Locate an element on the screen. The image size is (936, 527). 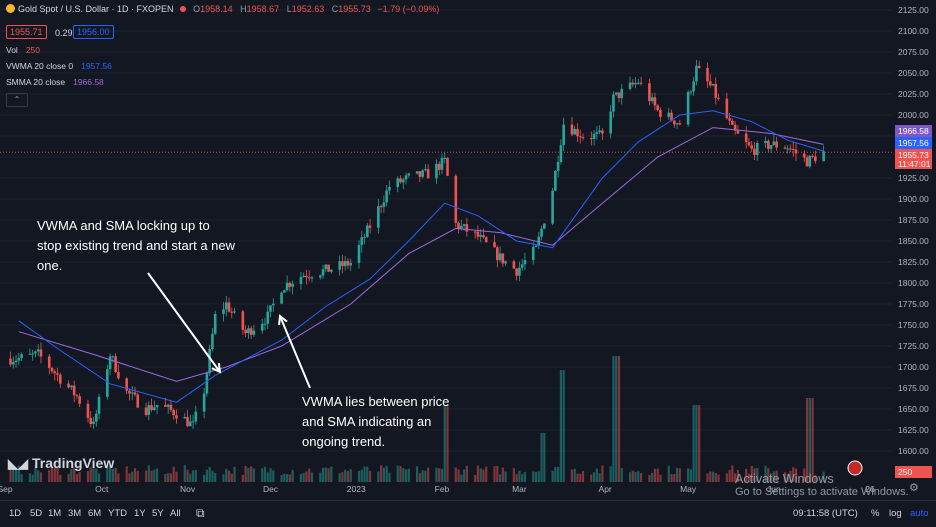
last-price-tag: 1955.73 is located at coordinates (913, 155).